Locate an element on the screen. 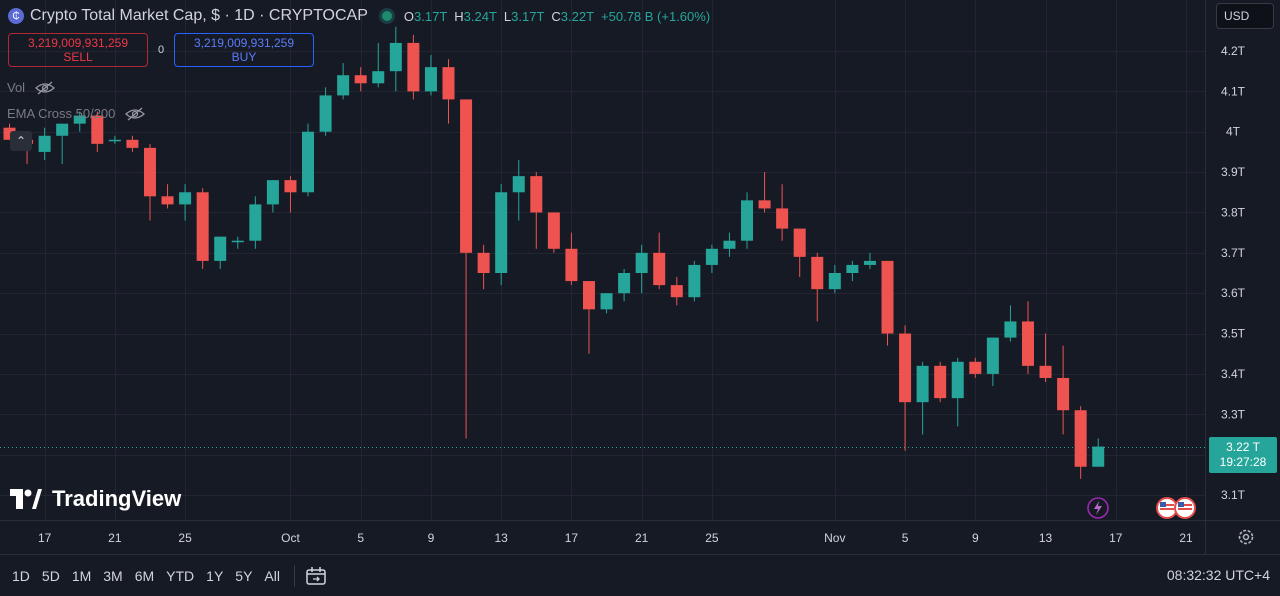  time-axis: 17 21 25 Oct 5 9 13 17 21 25 Nov 5 9 13 17 21 is located at coordinates (615, 538).